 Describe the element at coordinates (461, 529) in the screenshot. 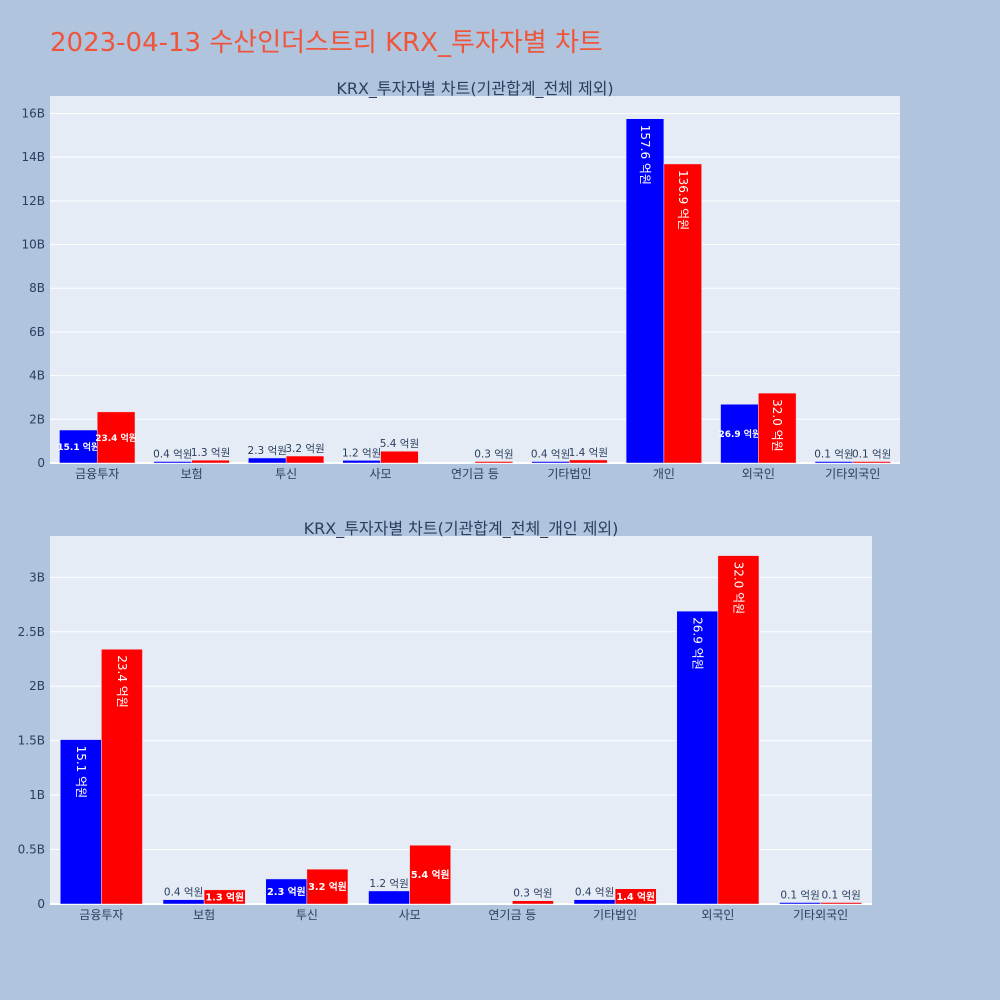

I see `chart-title: KRX_투자자별 차트(기관합계_전체_개인 제외)` at that location.